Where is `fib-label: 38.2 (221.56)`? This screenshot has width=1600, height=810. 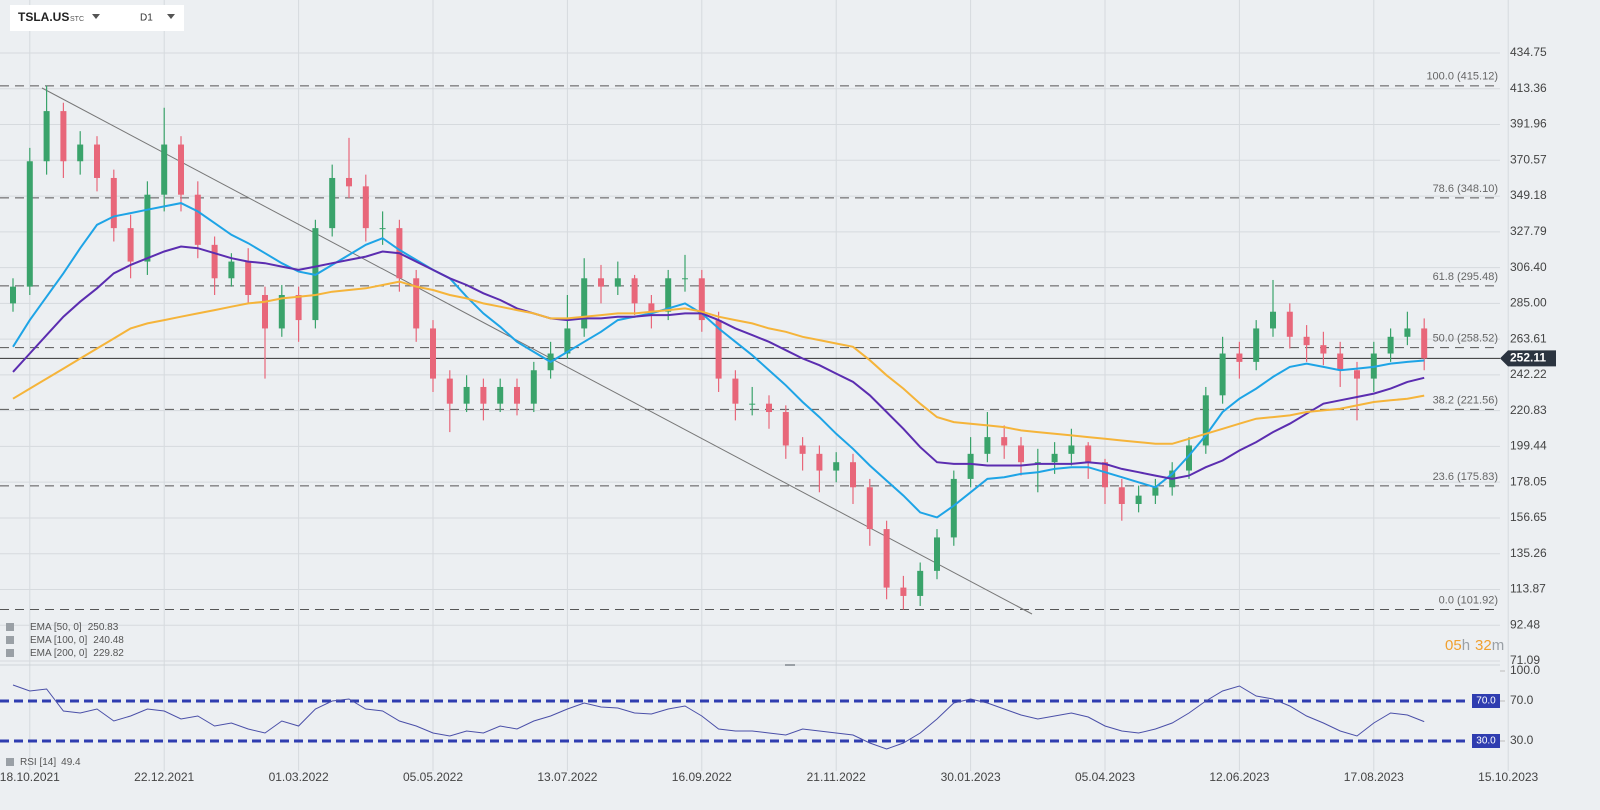 fib-label: 38.2 (221.56) is located at coordinates (1465, 400).